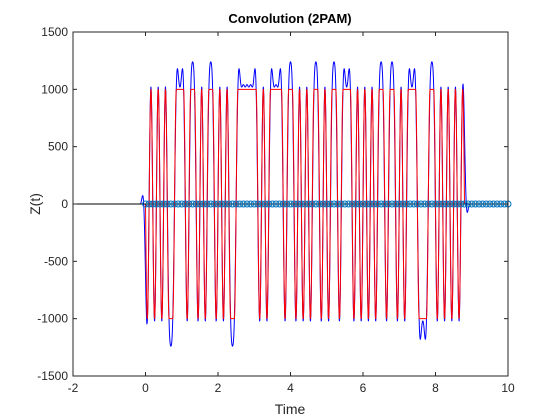  Describe the element at coordinates (290, 409) in the screenshot. I see `x-axis-label: Time` at that location.